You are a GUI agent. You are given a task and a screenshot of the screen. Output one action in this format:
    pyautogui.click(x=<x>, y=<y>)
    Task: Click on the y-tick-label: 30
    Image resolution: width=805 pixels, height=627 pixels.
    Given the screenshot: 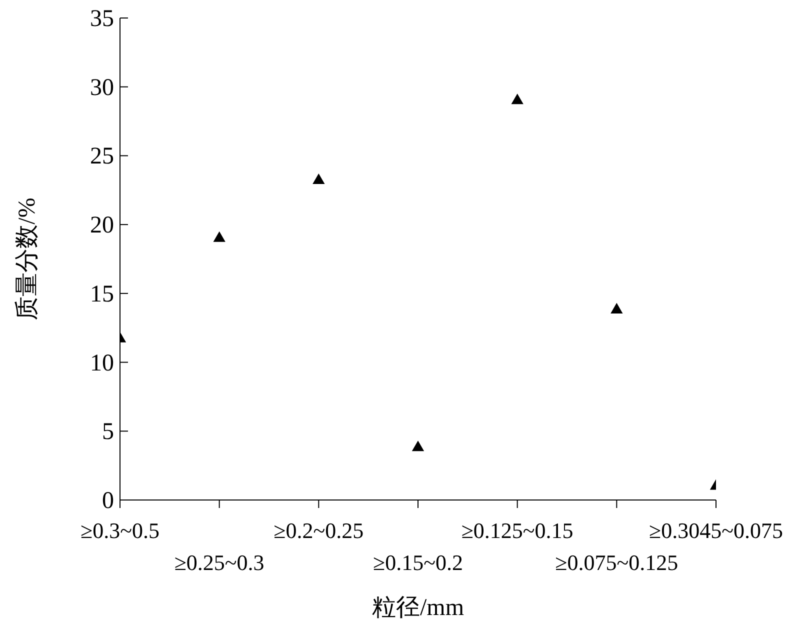 What is the action you would take?
    pyautogui.click(x=102, y=87)
    